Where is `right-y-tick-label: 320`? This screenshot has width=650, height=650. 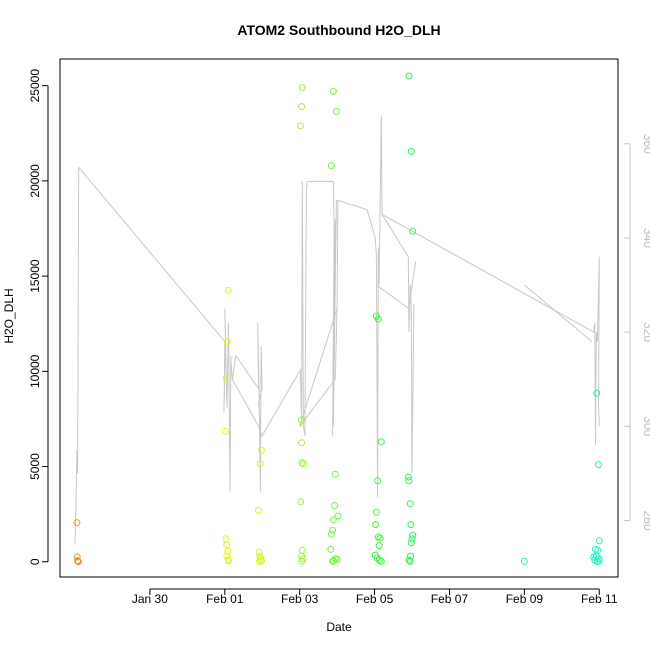
right-y-tick-label: 320 is located at coordinates (645, 332).